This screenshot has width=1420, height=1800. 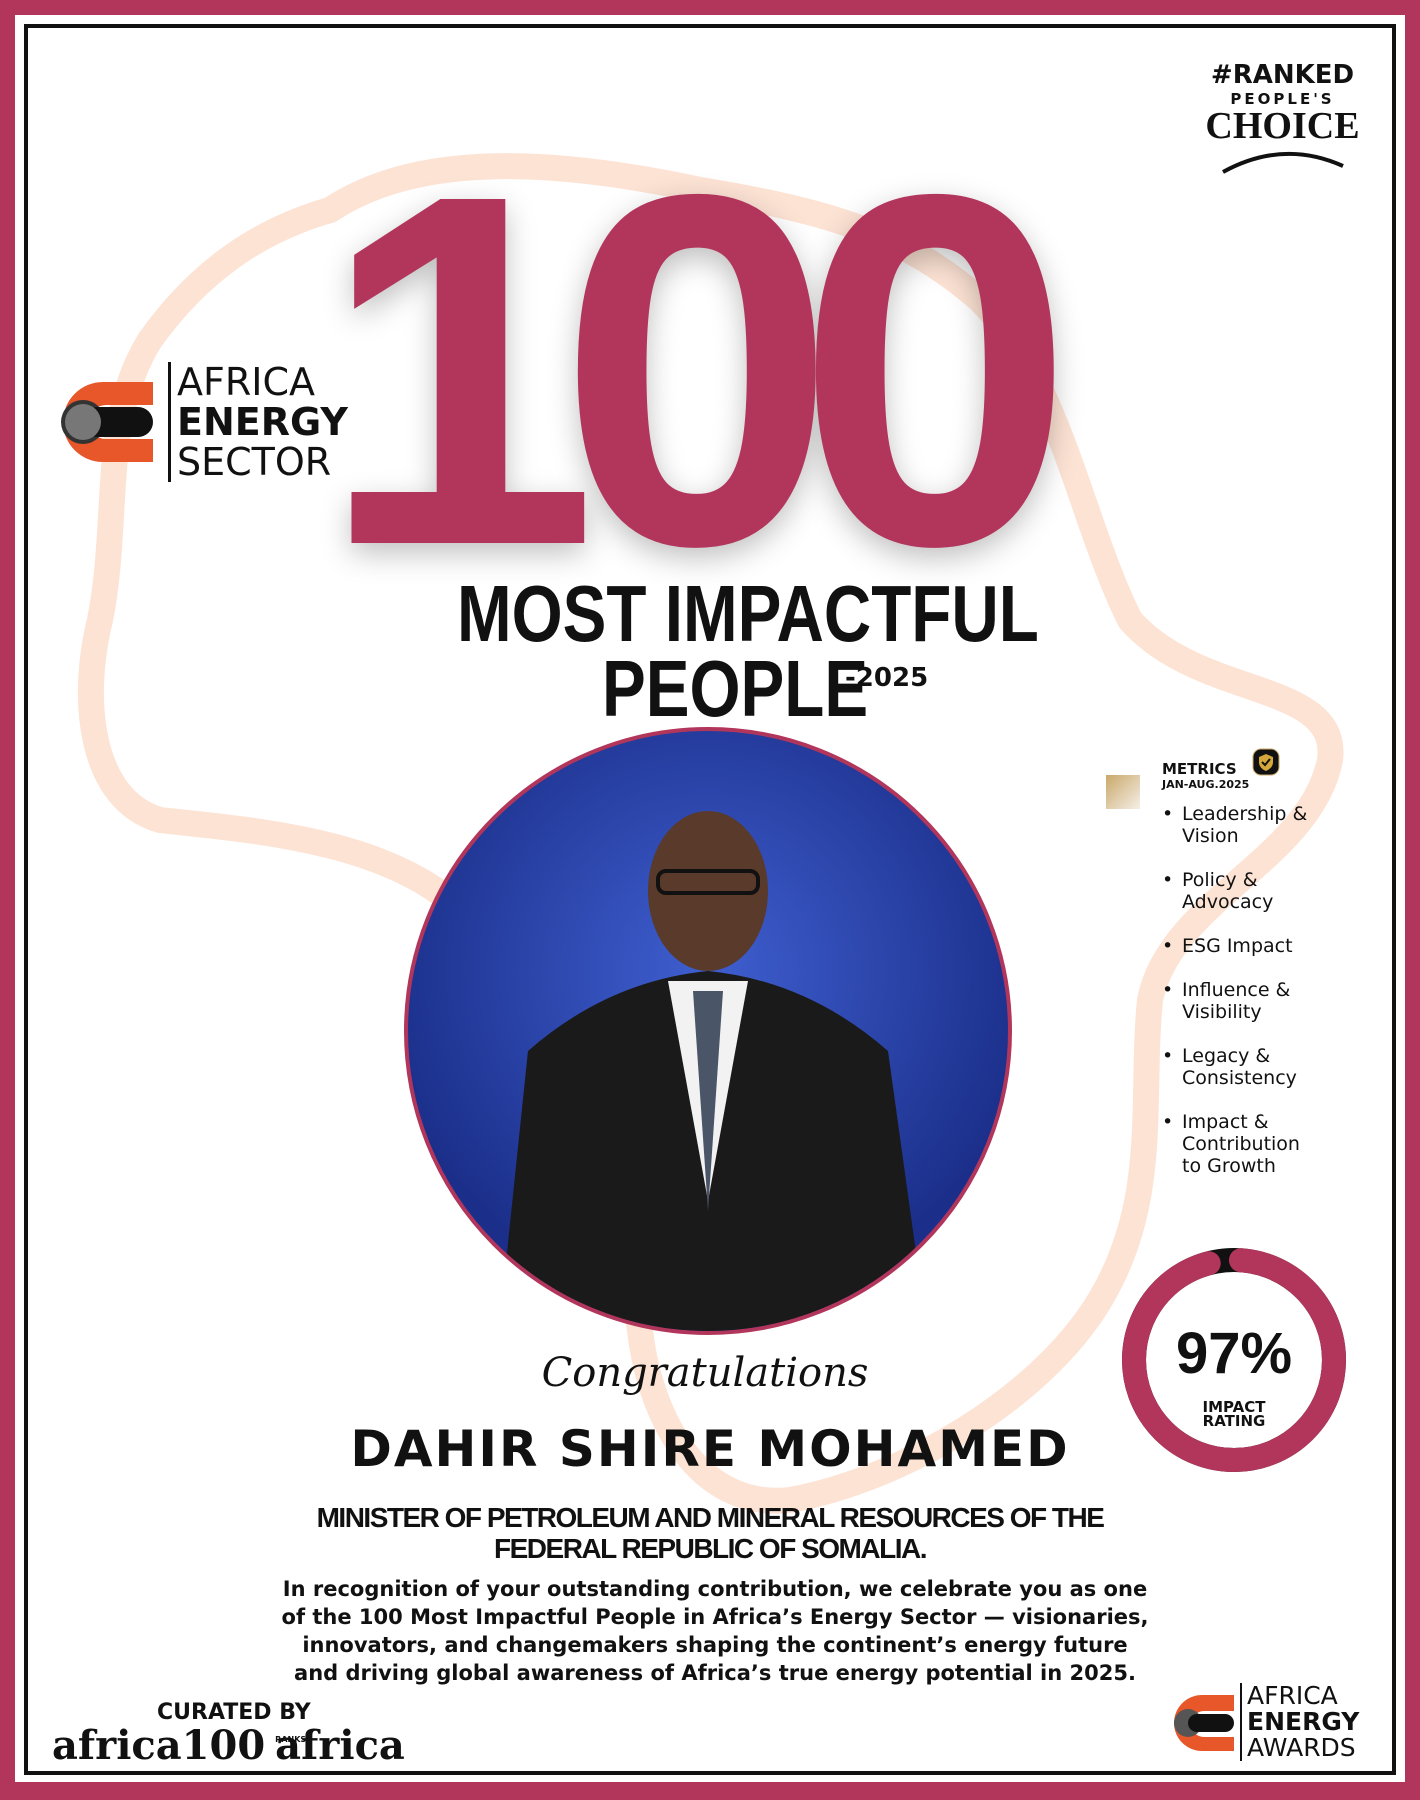 I want to click on metrics-period: JAN-AUG.2025, so click(x=1206, y=784).